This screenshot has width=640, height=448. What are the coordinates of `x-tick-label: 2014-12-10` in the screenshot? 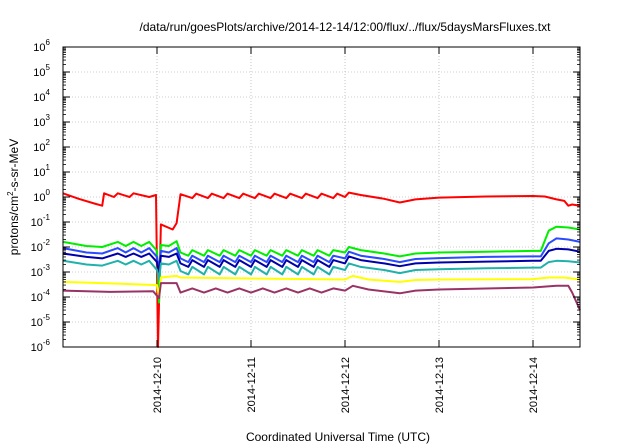 It's located at (158, 385).